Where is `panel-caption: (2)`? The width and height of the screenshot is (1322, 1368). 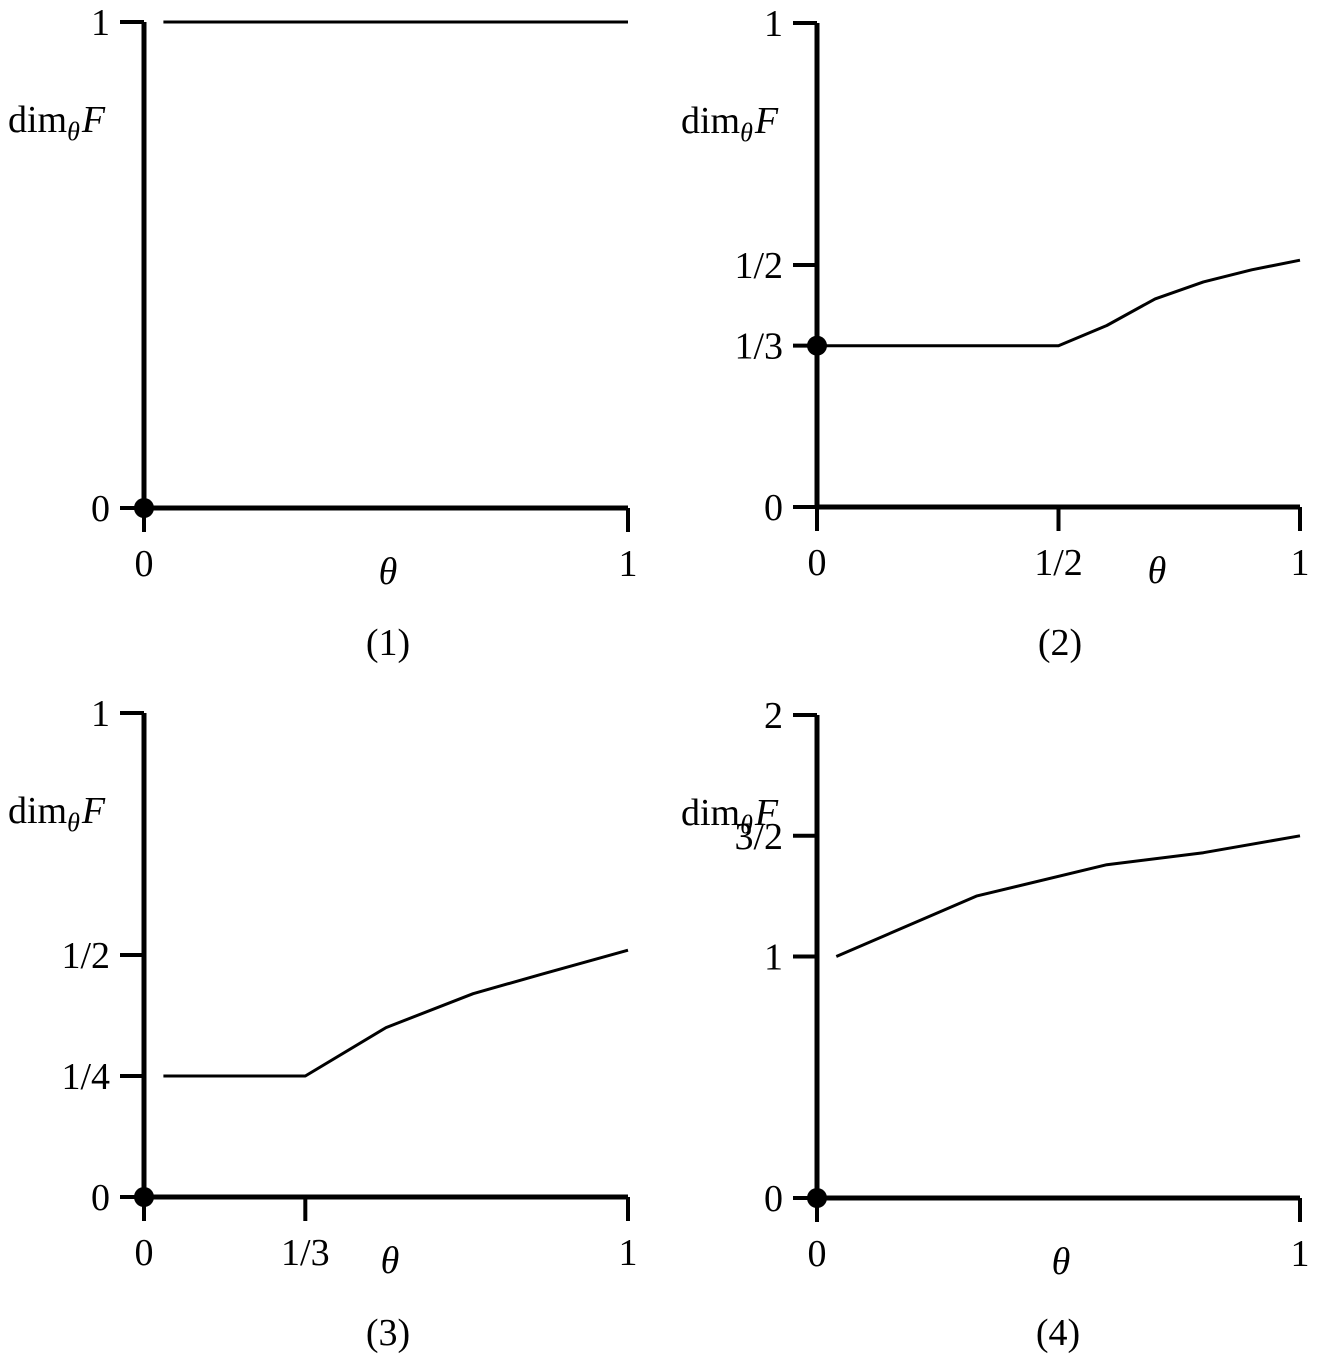
panel-caption: (2) is located at coordinates (1060, 643).